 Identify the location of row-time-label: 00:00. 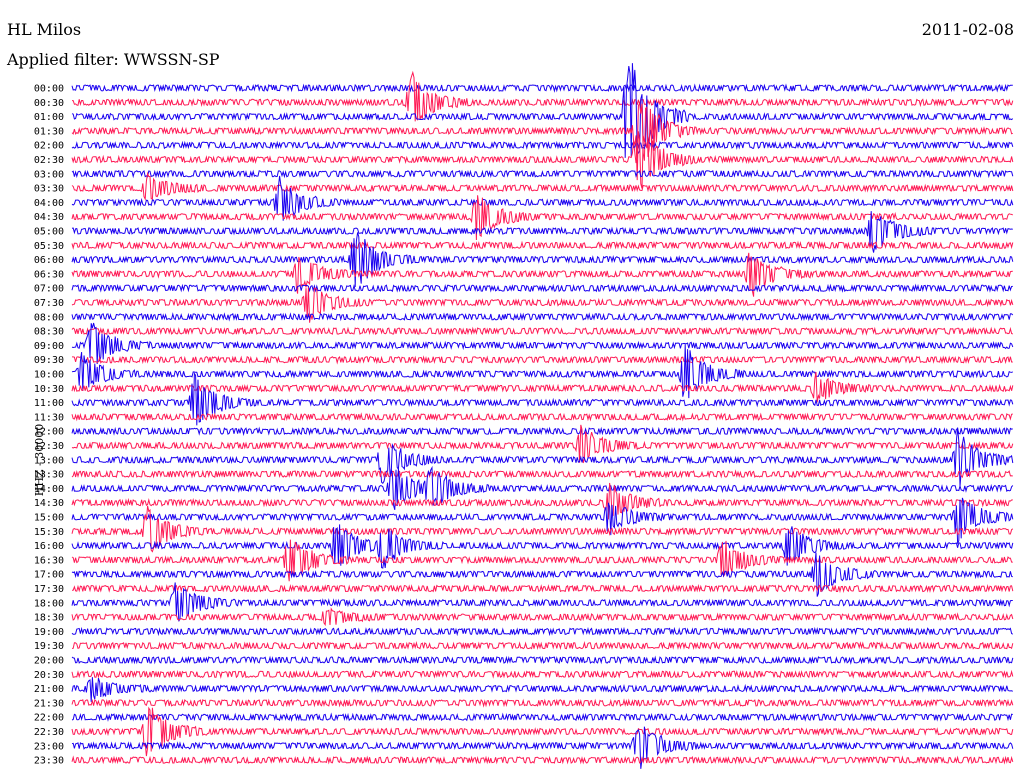
(49, 89).